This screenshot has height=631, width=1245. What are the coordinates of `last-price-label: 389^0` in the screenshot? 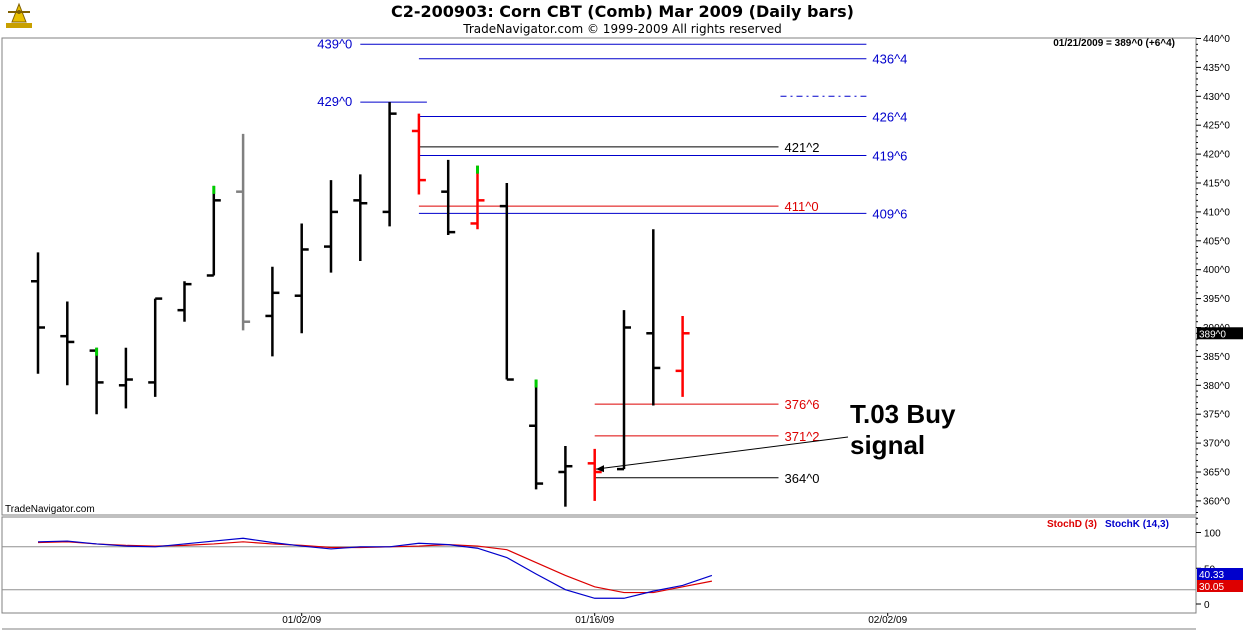 It's located at (1212, 334).